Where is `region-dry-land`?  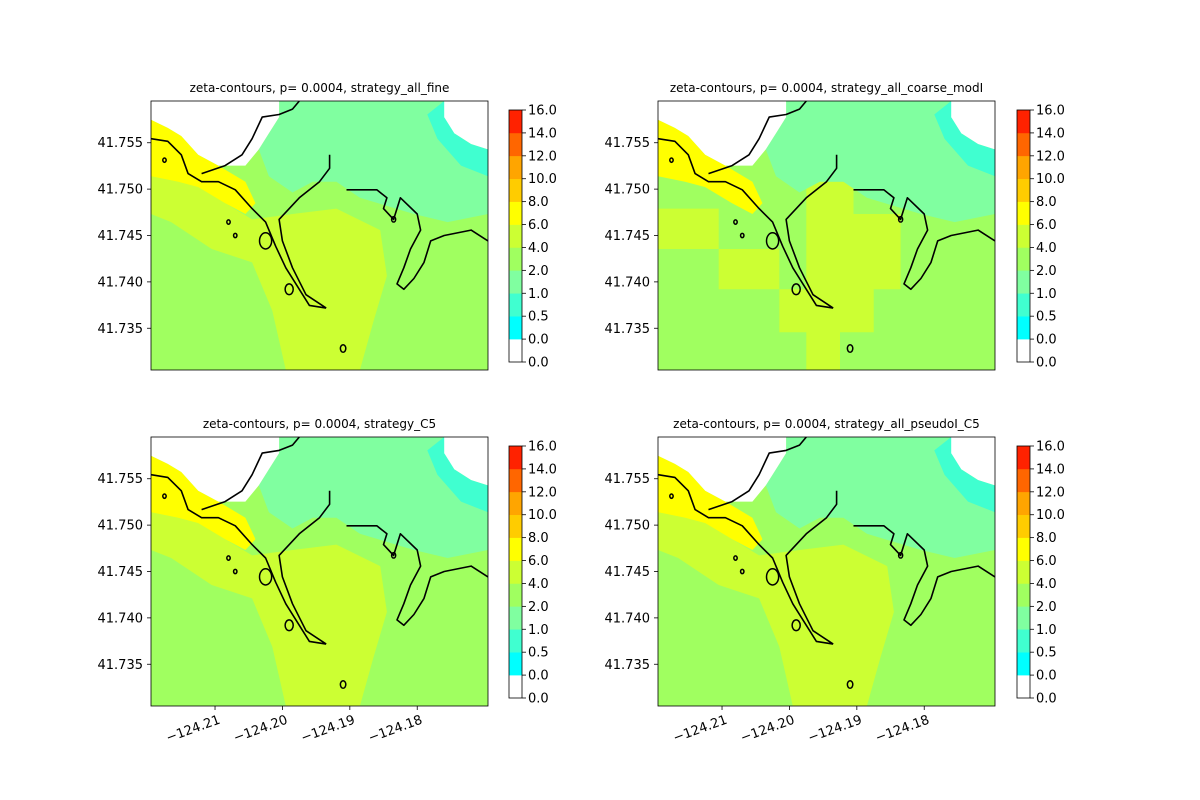 region-dry-land is located at coordinates (215, 133).